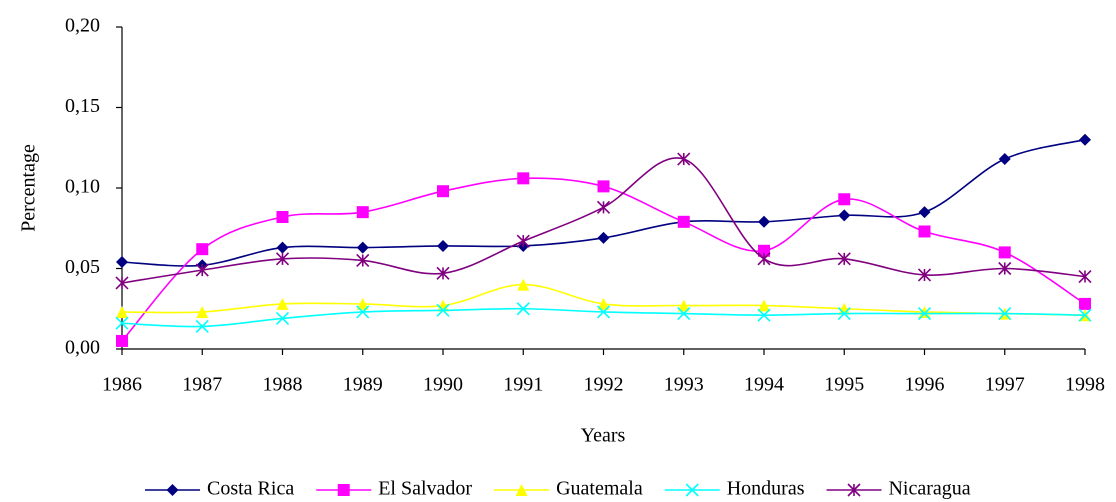 This screenshot has width=1116, height=502. Describe the element at coordinates (523, 385) in the screenshot. I see `x-tick-label: 1991` at that location.